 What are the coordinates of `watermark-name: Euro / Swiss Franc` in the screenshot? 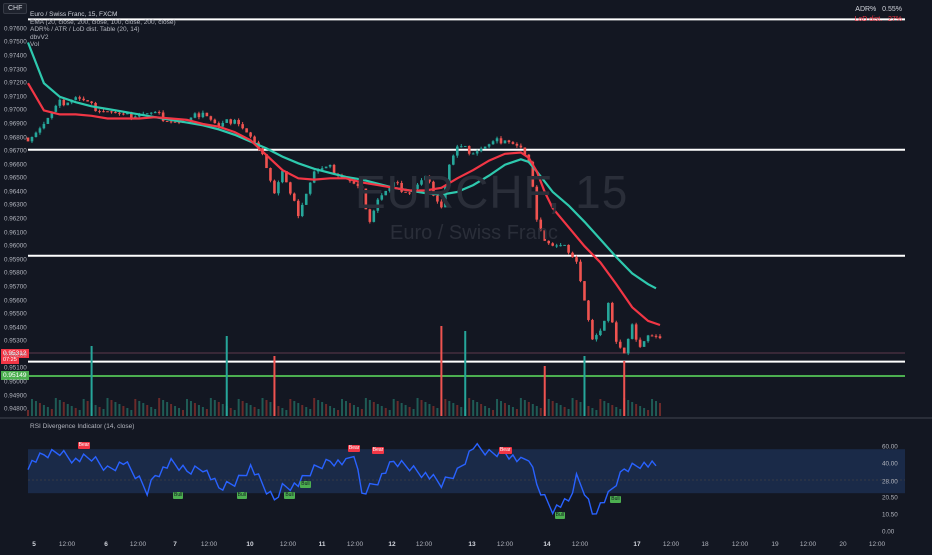 It's located at (474, 233).